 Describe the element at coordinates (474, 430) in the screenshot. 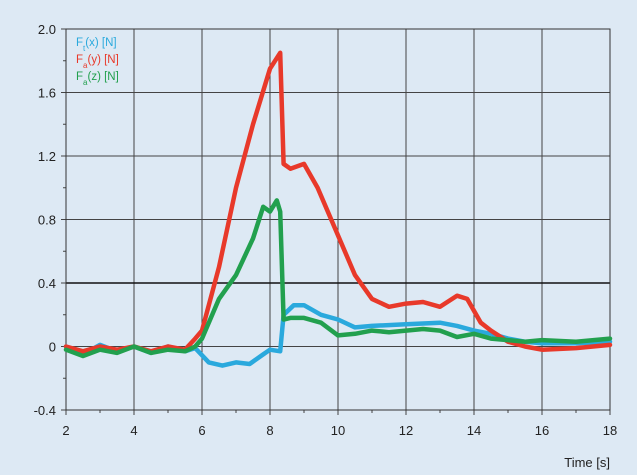

I see `x-tick-label: 14` at that location.